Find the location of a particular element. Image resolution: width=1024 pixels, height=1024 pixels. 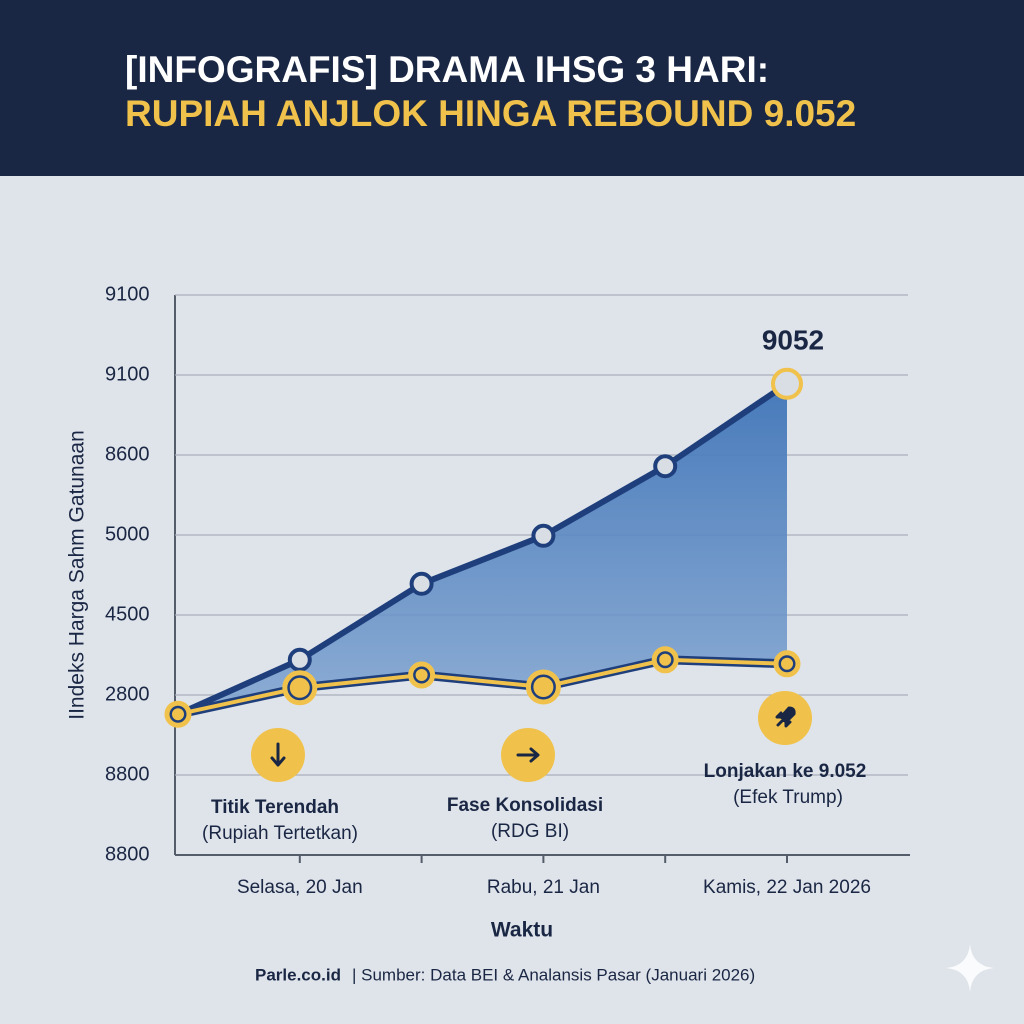

annotation-note: (Rupiah Tertetkan) is located at coordinates (280, 833).